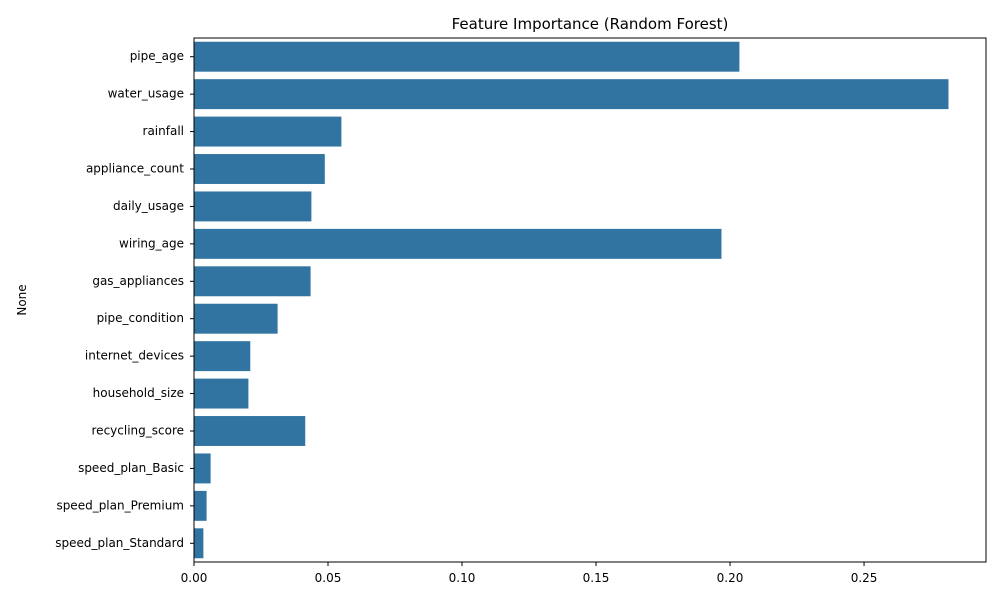 This screenshot has width=1000, height=600. What do you see at coordinates (138, 431) in the screenshot?
I see `y-tick-label-recycling_score: recycling_score` at bounding box center [138, 431].